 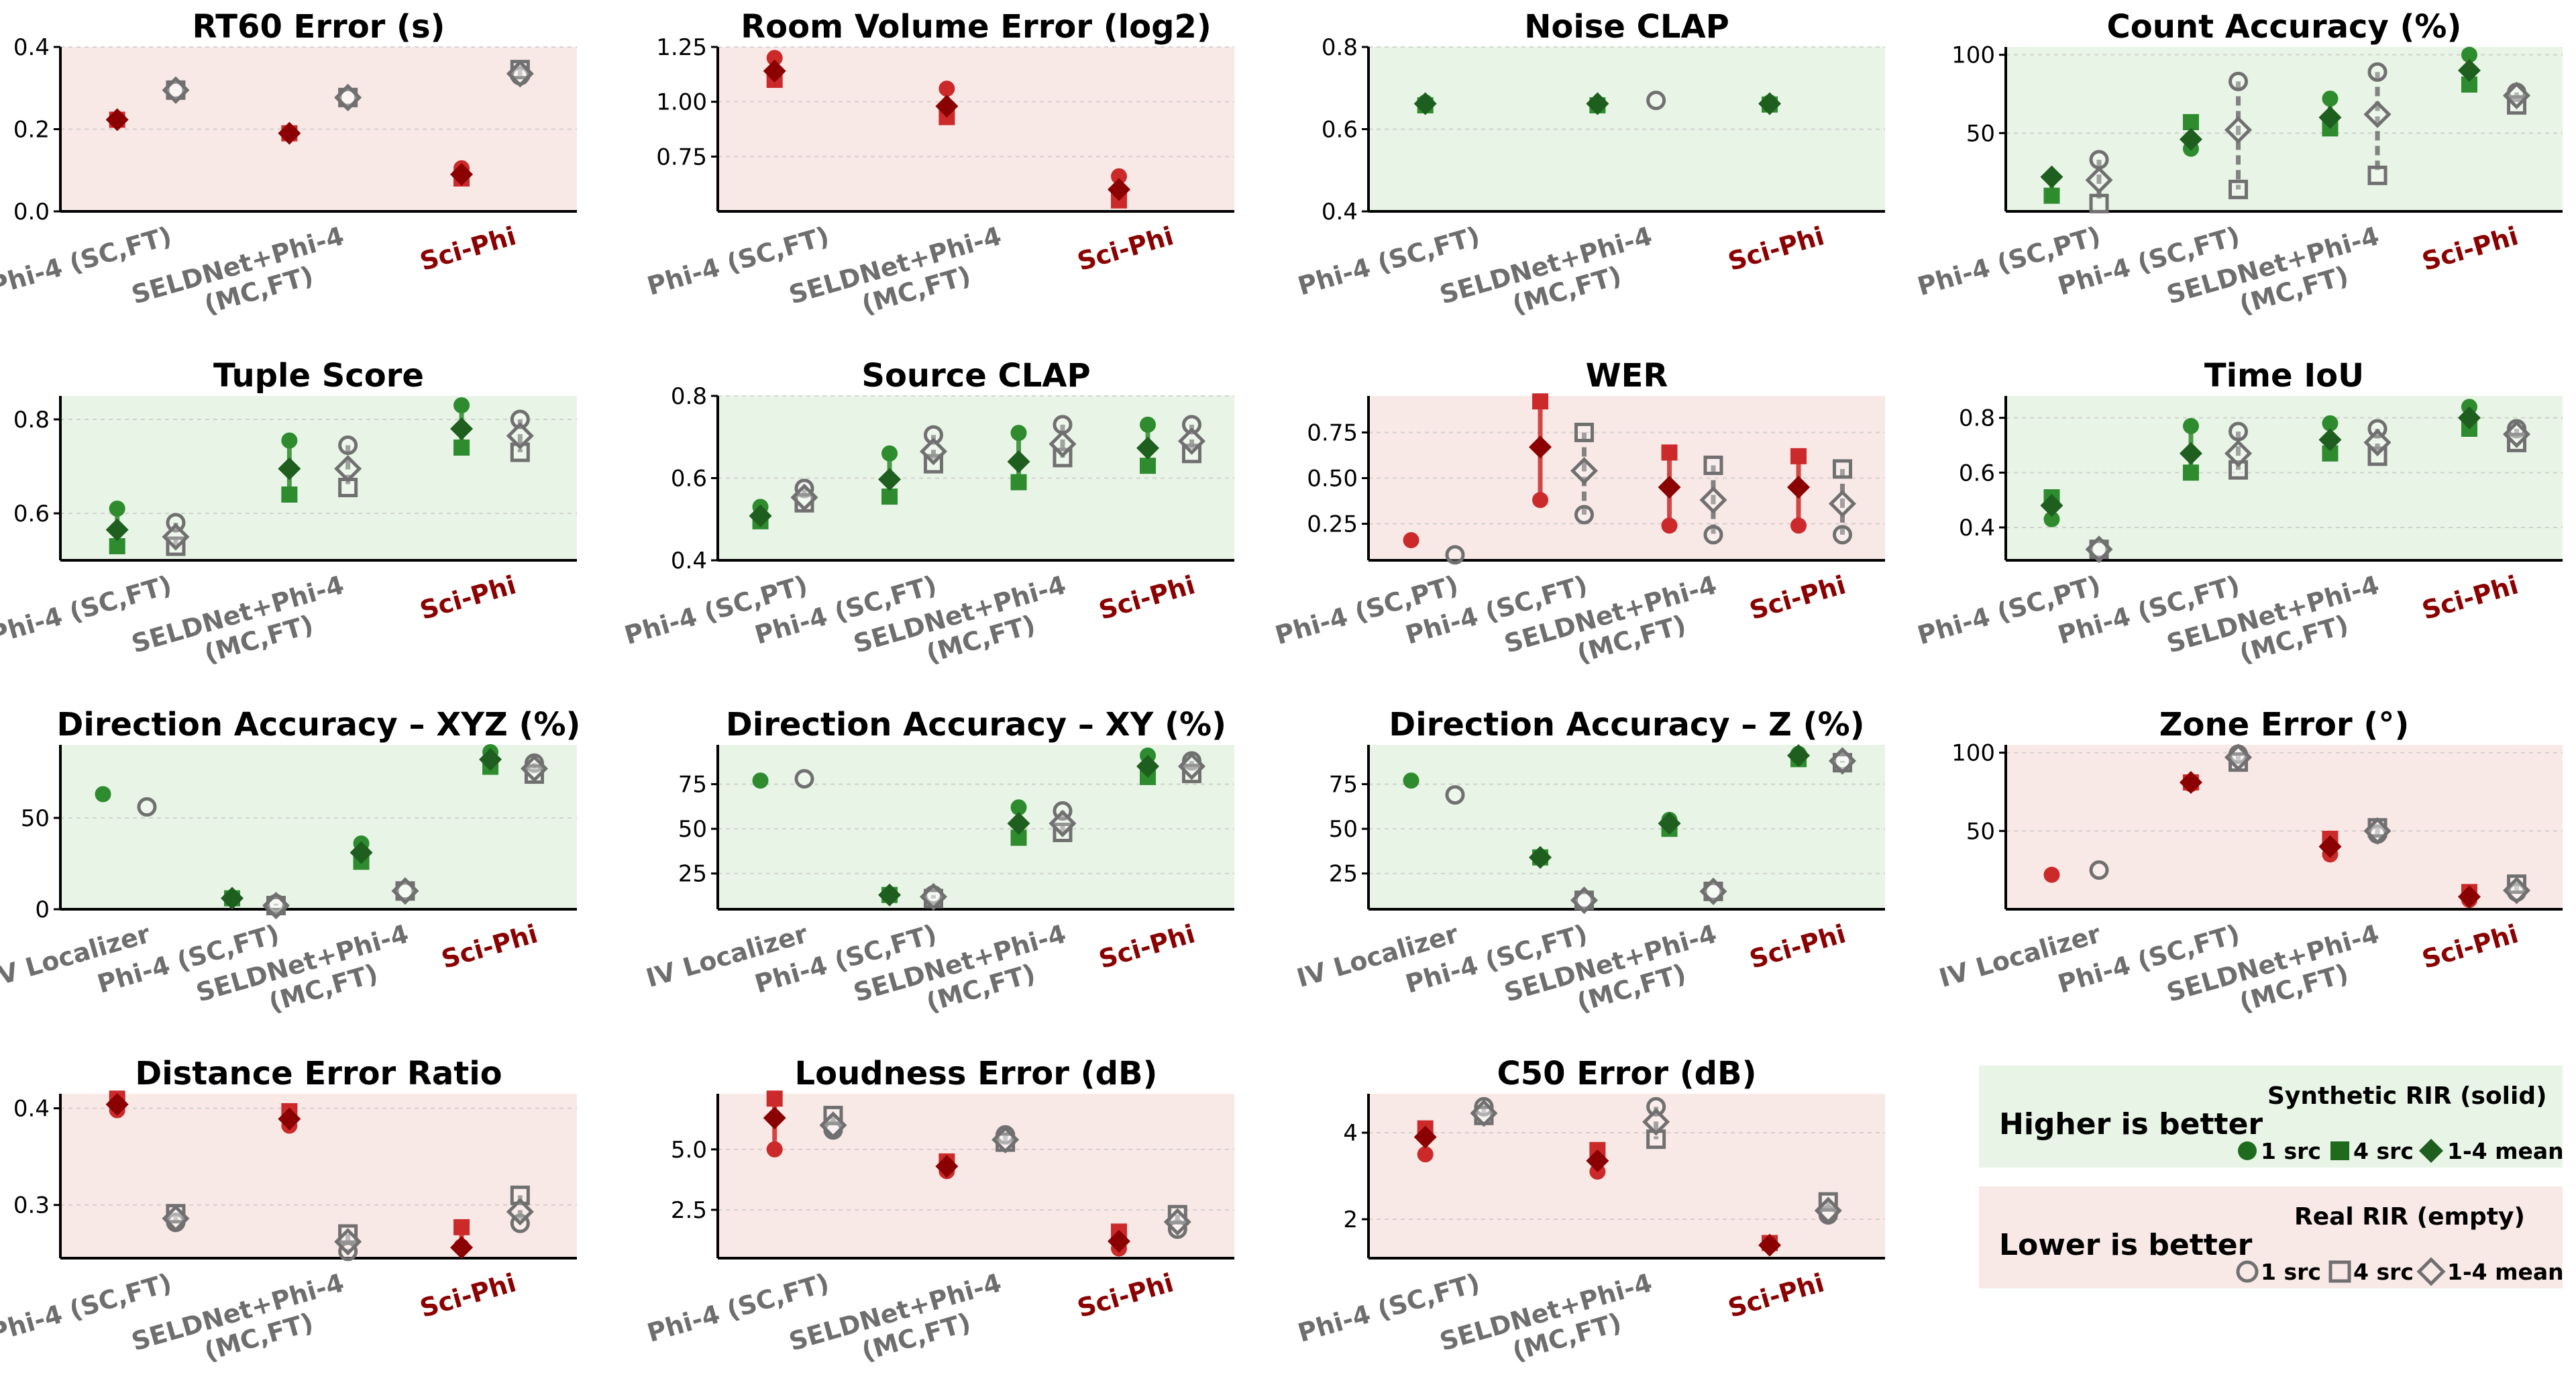 What do you see at coordinates (31, 212) in the screenshot?
I see `y-tick-label: 0.0` at bounding box center [31, 212].